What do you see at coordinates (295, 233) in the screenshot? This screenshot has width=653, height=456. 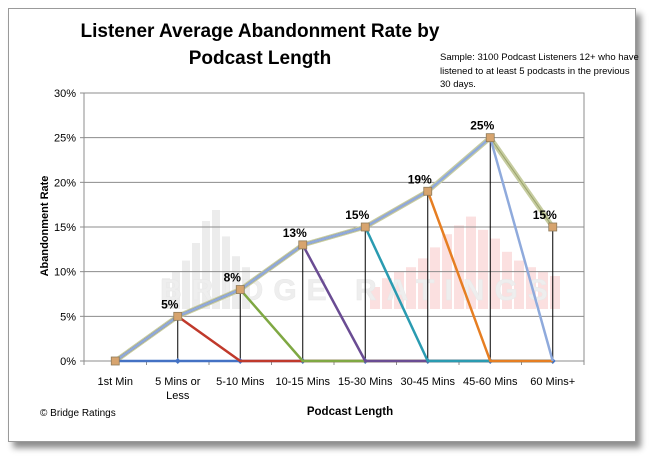 I see `data-label: 13%` at bounding box center [295, 233].